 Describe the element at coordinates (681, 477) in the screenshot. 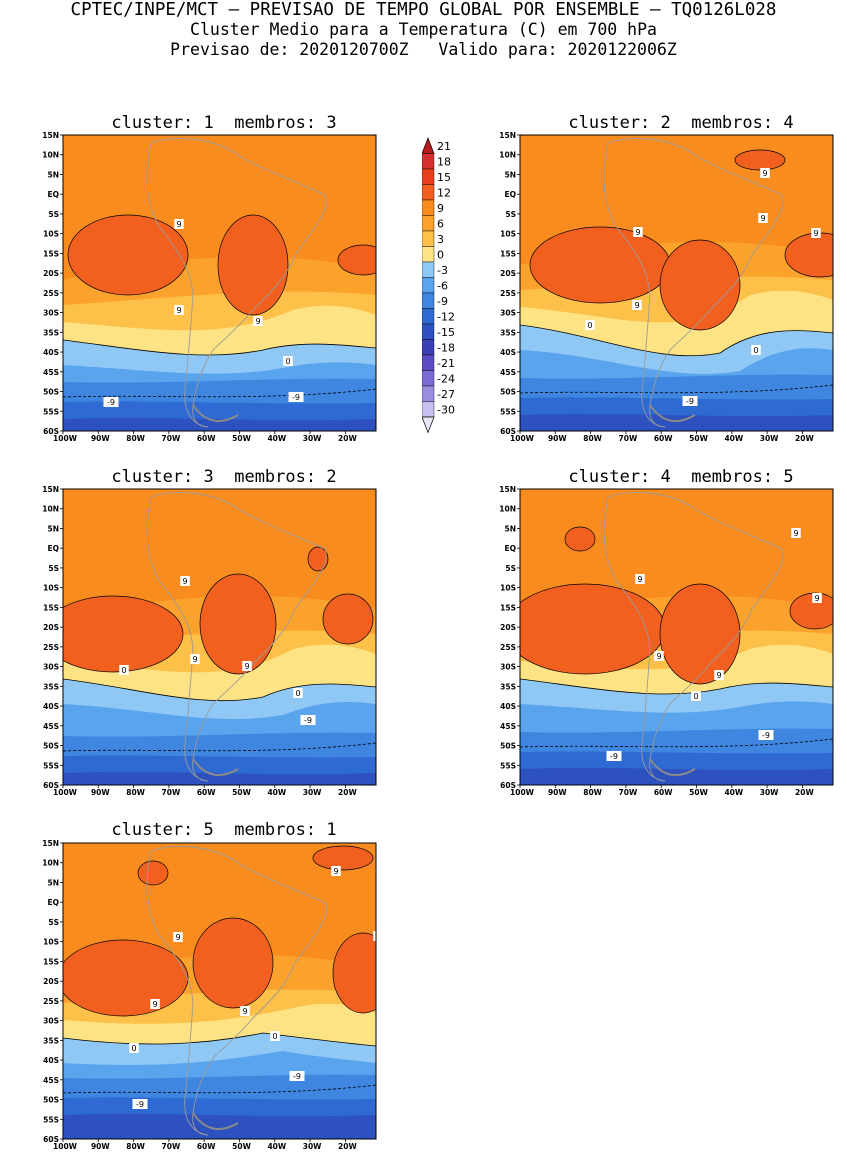

I see `panel-title-4: cluster: 4 membros: 5` at that location.